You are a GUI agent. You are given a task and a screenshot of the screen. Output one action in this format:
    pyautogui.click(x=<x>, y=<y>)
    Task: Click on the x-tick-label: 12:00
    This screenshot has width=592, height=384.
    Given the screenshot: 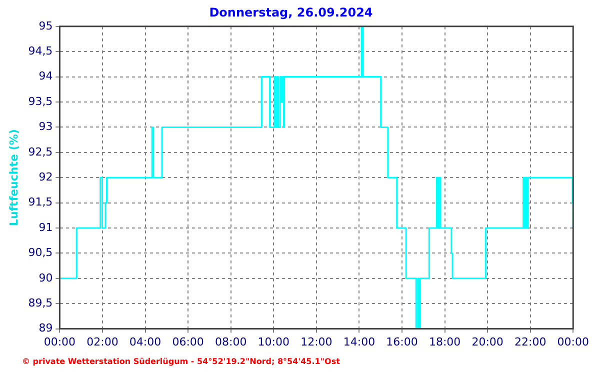 What is the action you would take?
    pyautogui.click(x=316, y=341)
    